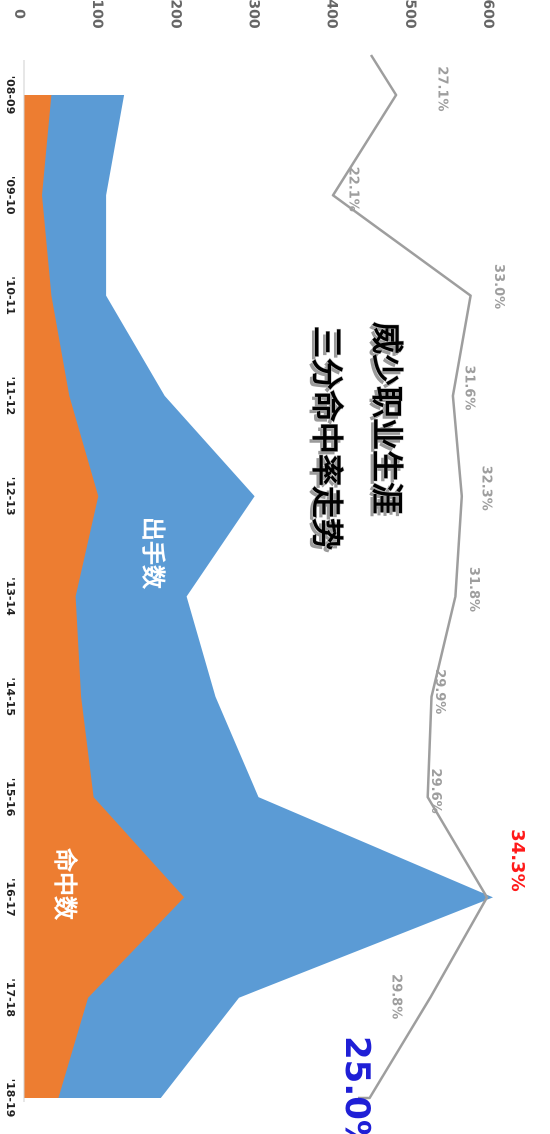 This screenshot has height=1134, width=550. Describe the element at coordinates (10, 697) in the screenshot. I see `category-tick-label: '14-15` at that location.